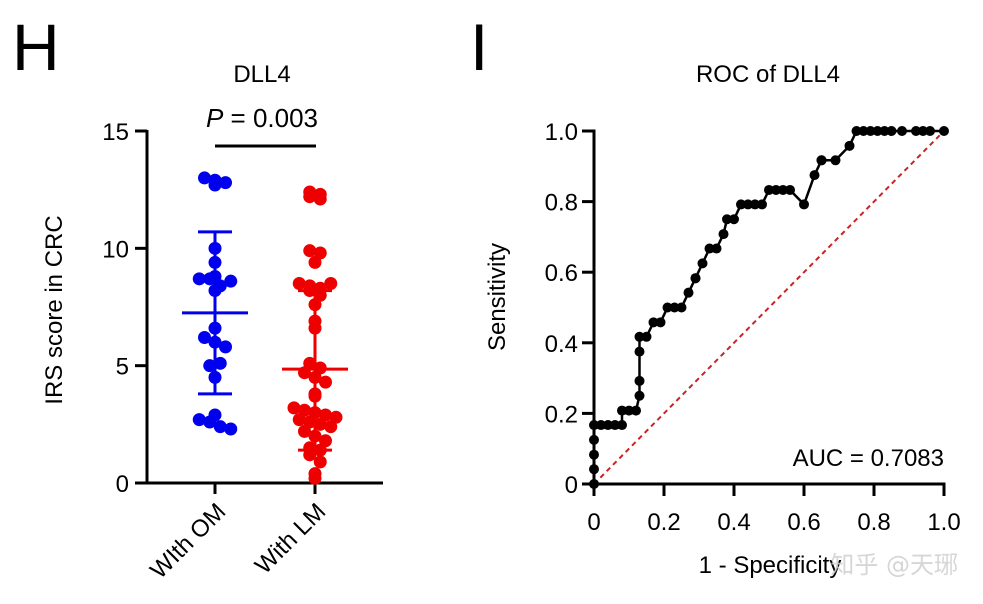 This screenshot has width=983, height=604. I want to click on x-tick-label: 0.2, so click(663, 522).